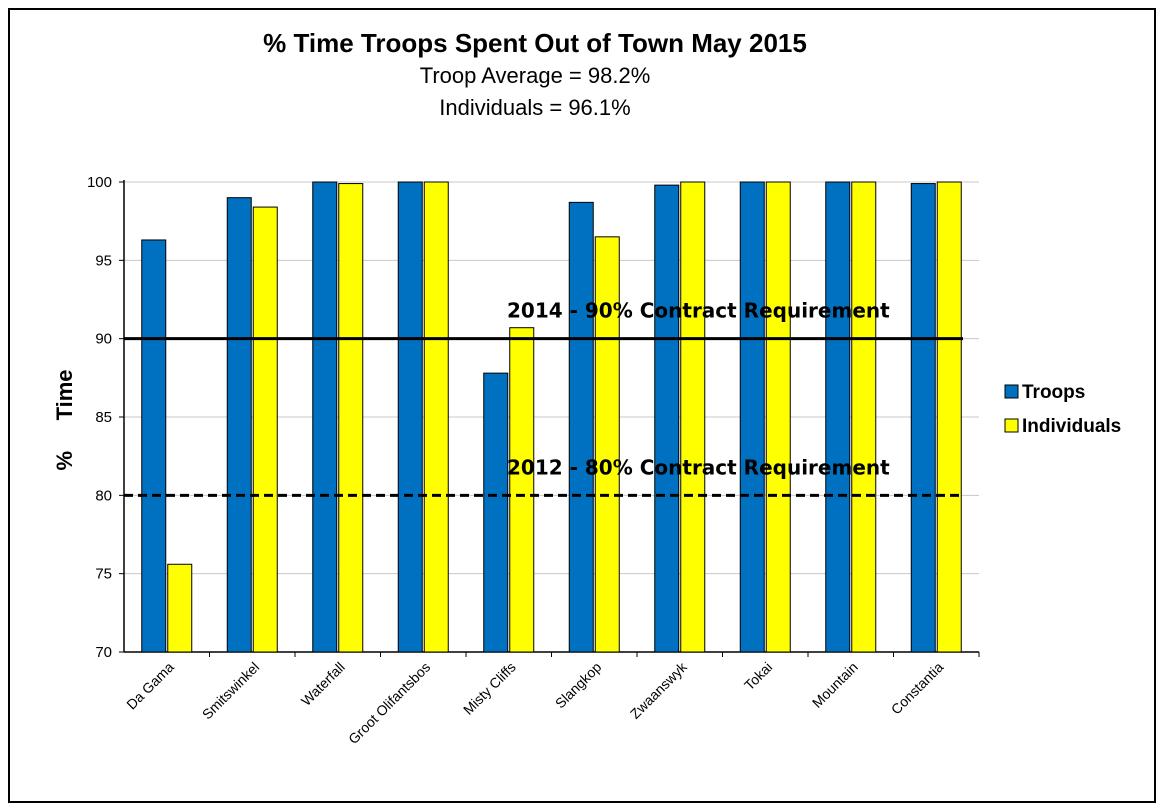 The height and width of the screenshot is (811, 1164). I want to click on bar-individuals-waterfall, so click(351, 418).